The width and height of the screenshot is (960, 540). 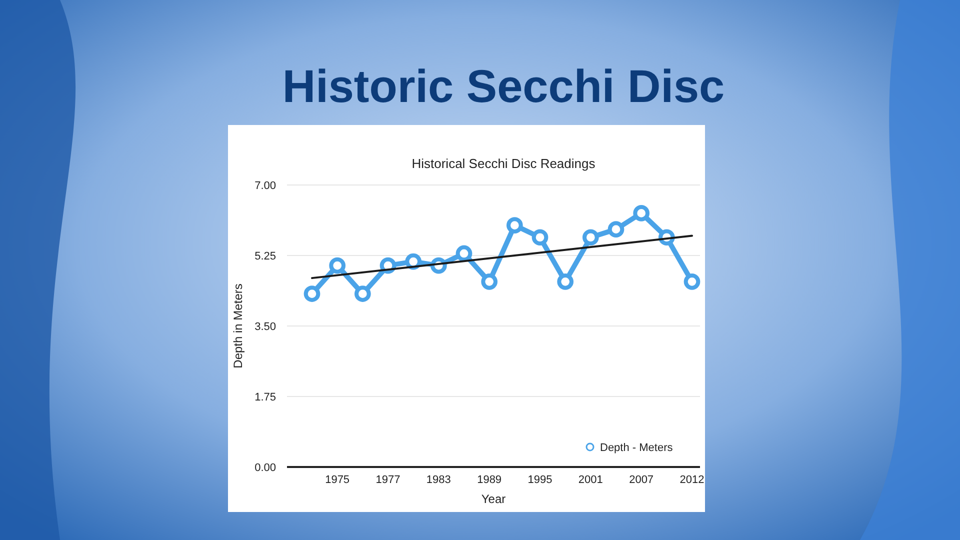 I want to click on chart-subtitle: Historical Secchi Disc Readings, so click(x=504, y=163).